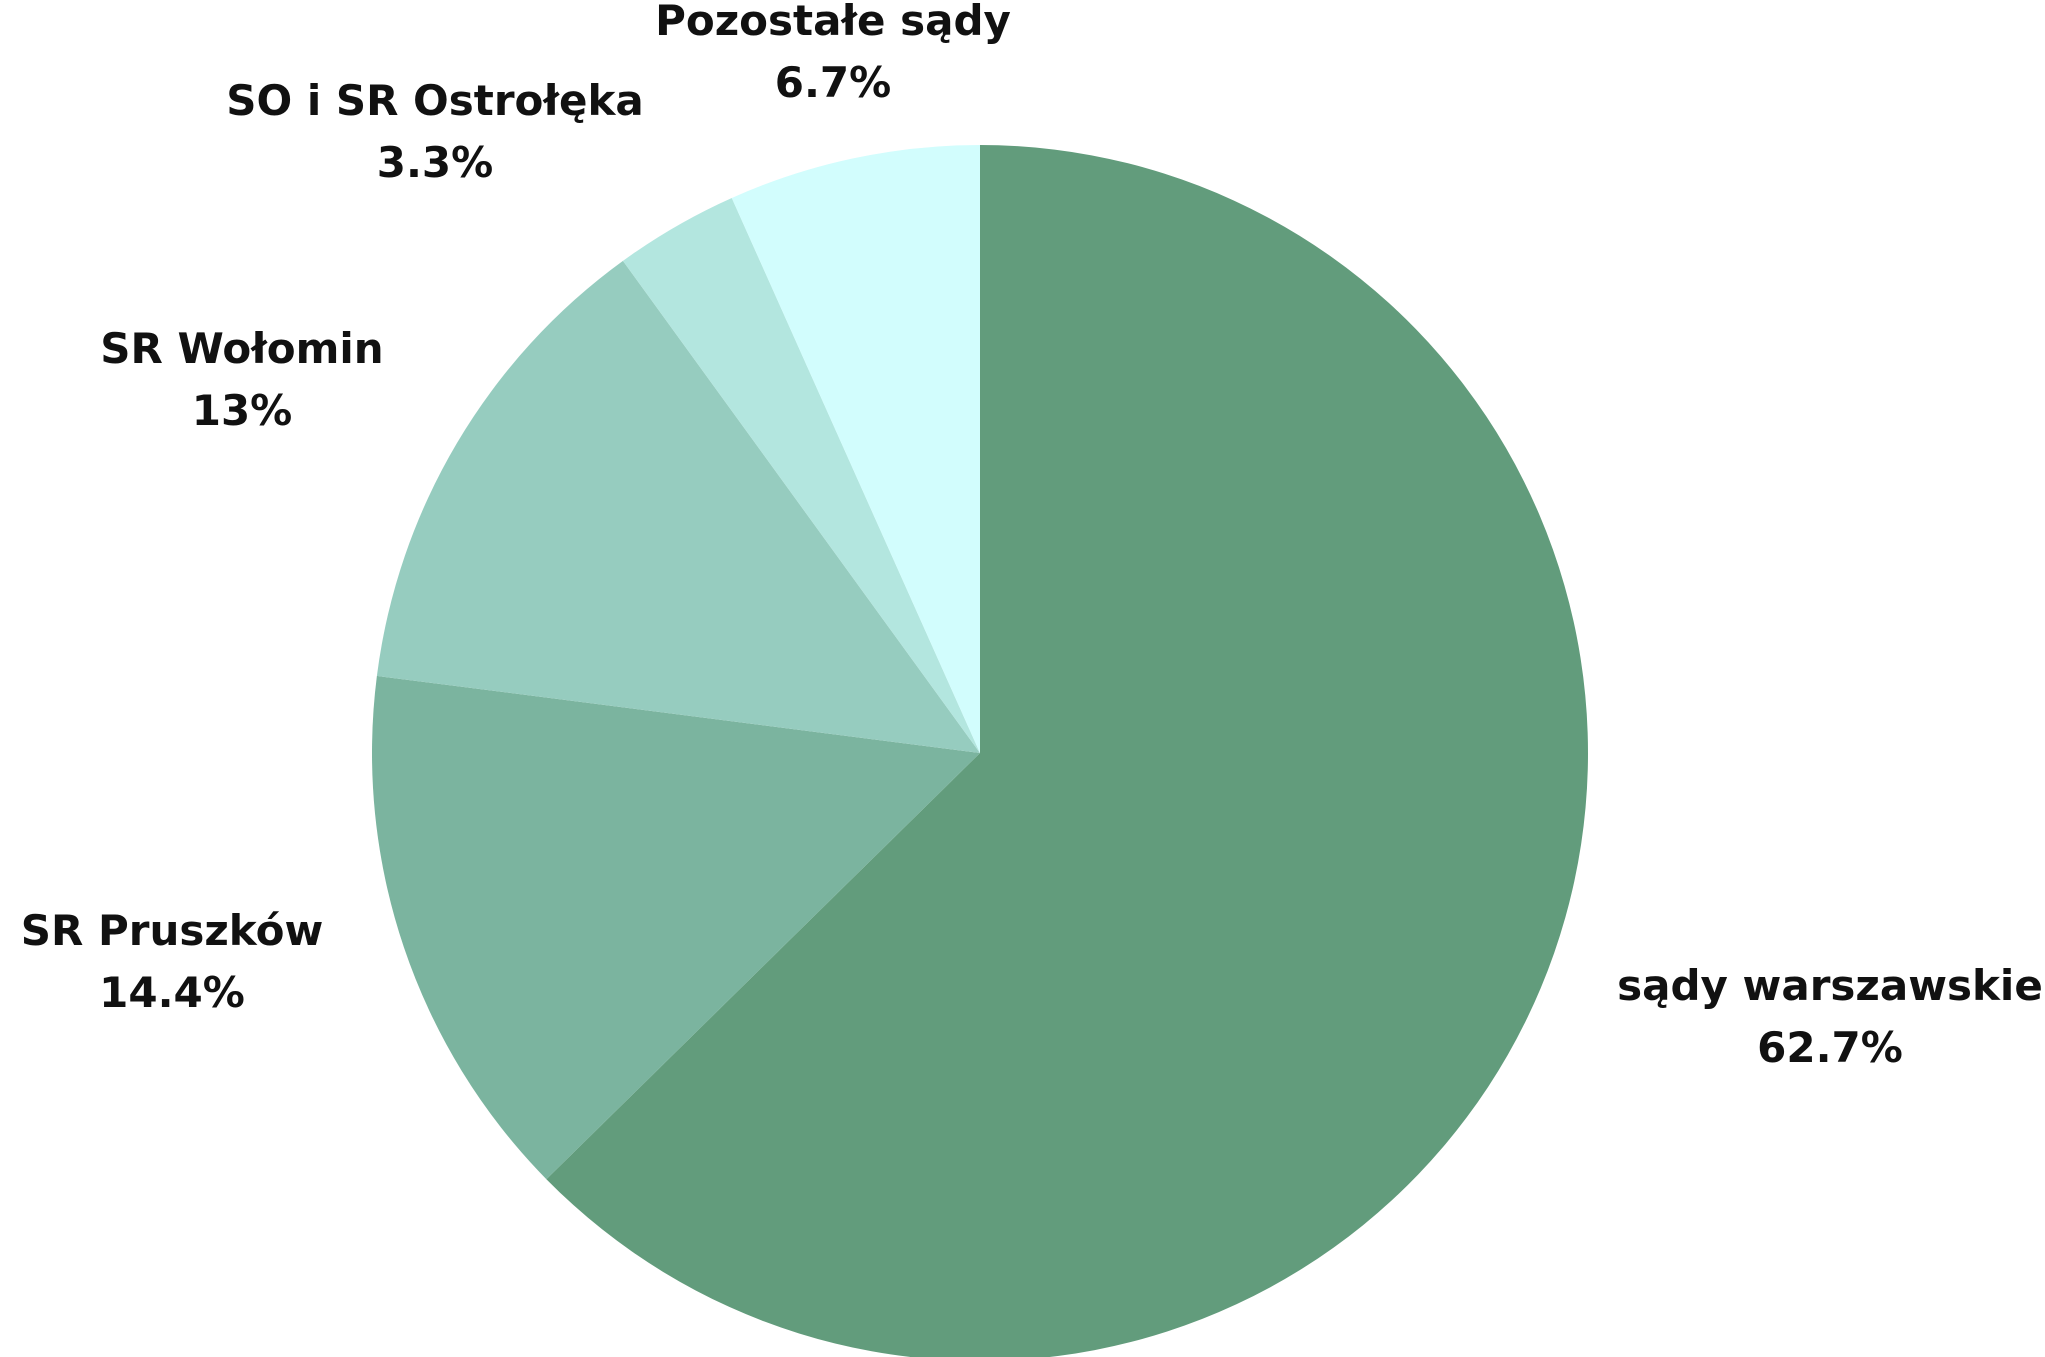  What do you see at coordinates (435, 162) in the screenshot?
I see `slice-percent: 3.3%` at bounding box center [435, 162].